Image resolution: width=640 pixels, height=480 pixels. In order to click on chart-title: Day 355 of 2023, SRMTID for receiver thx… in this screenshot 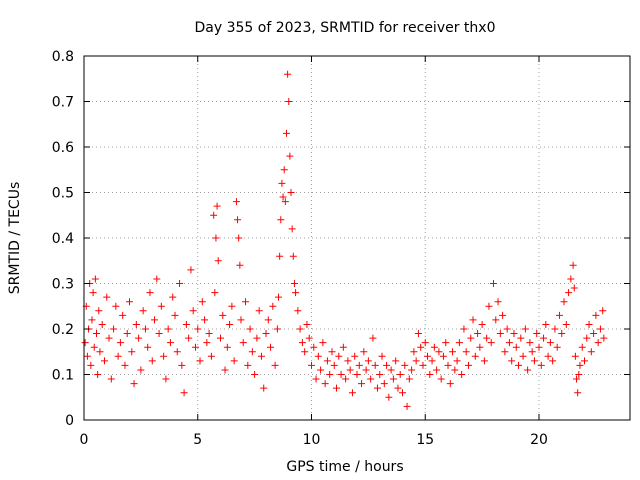, I will do `click(345, 28)`.